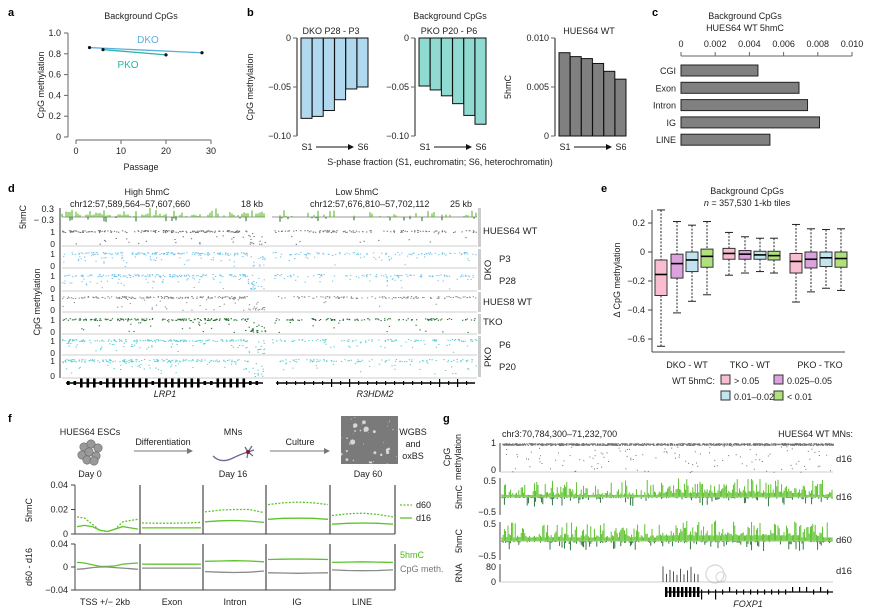 The height and width of the screenshot is (615, 876). What do you see at coordinates (279, 136) in the screenshot?
I see `y-tick-label: −0.10` at bounding box center [279, 136].